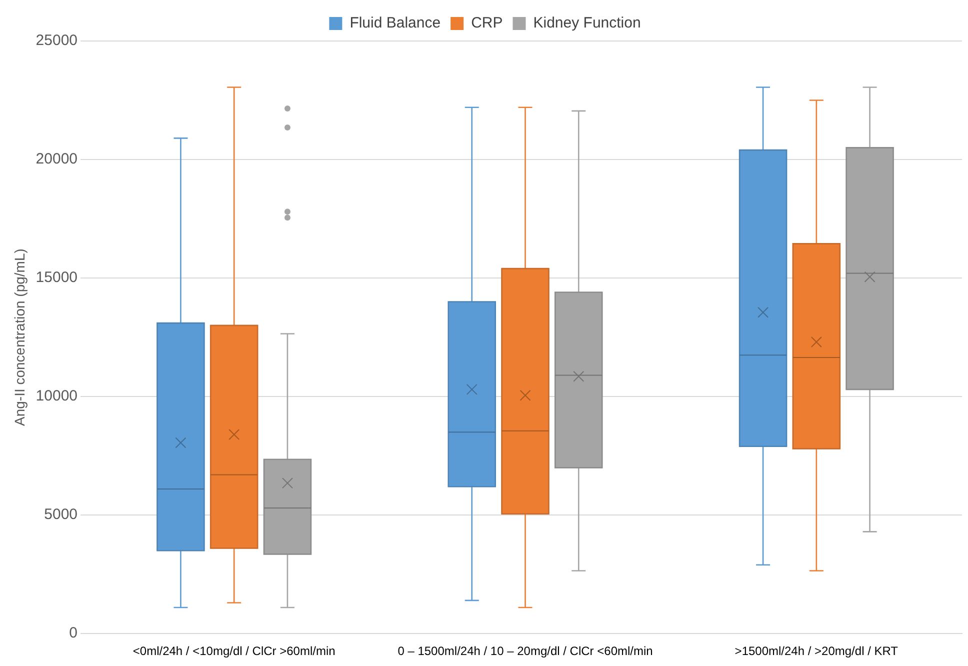 This screenshot has width=968, height=666. Describe the element at coordinates (816, 651) in the screenshot. I see `x-tick-label: >1500ml/24h / >20mg/dl / KRT` at that location.